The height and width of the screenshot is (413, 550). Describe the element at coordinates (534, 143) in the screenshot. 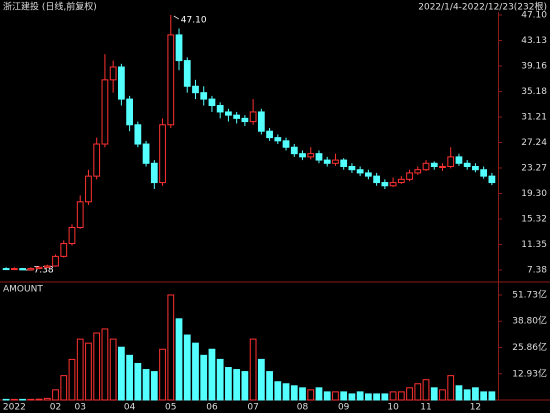

I see `y-tick-label: 27.24` at that location.